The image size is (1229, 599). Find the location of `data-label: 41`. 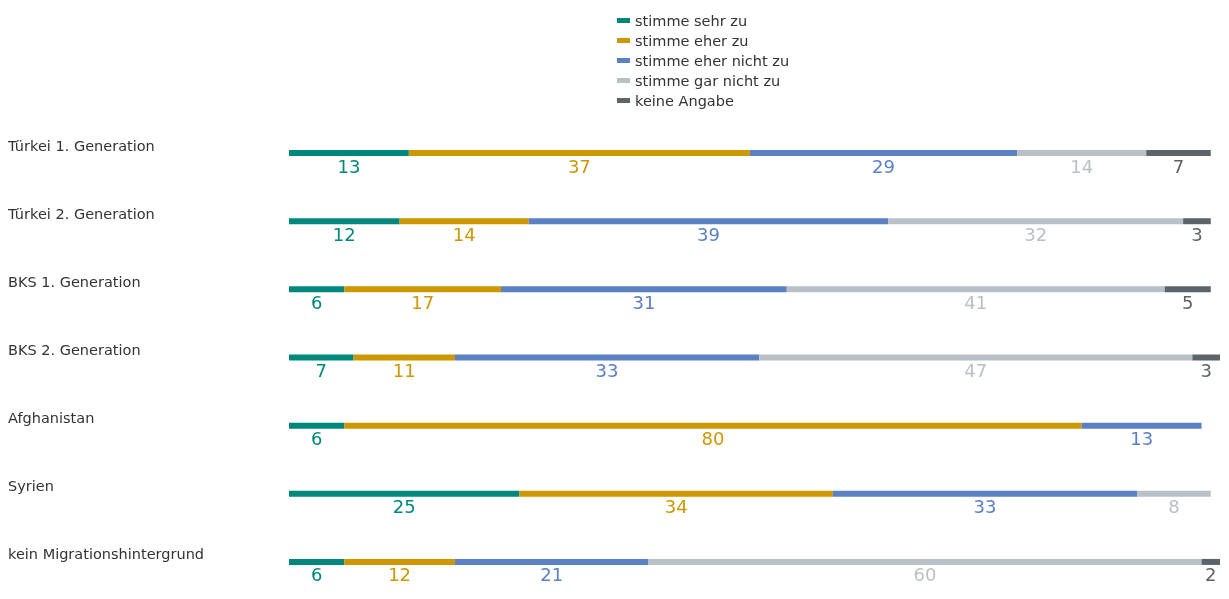

data-label: 41 is located at coordinates (976, 302).